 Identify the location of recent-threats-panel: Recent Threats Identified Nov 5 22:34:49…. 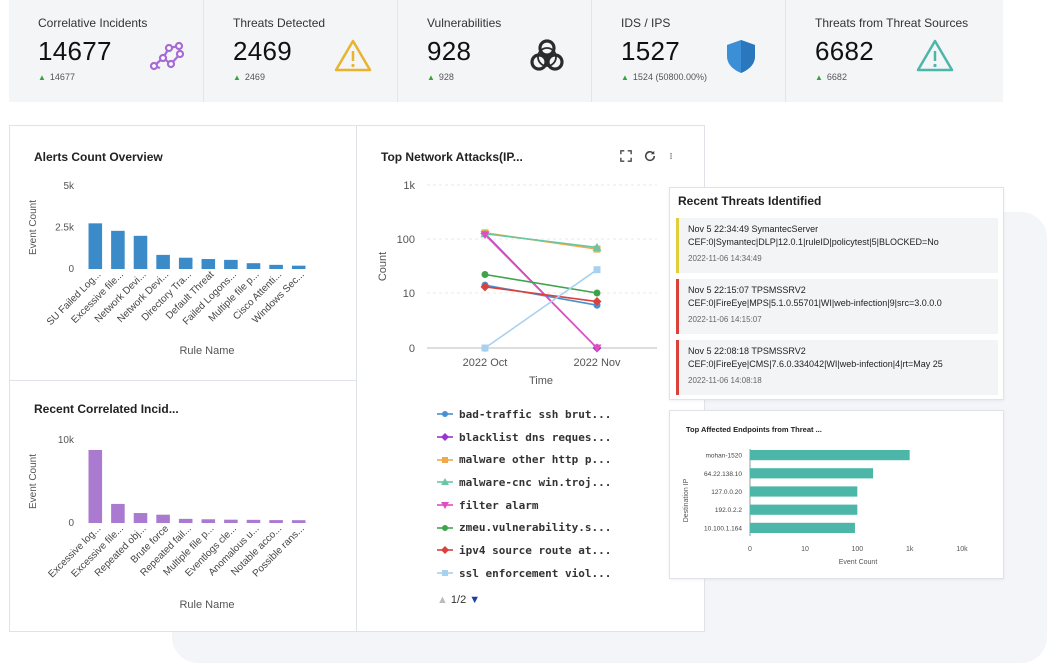
(836, 293).